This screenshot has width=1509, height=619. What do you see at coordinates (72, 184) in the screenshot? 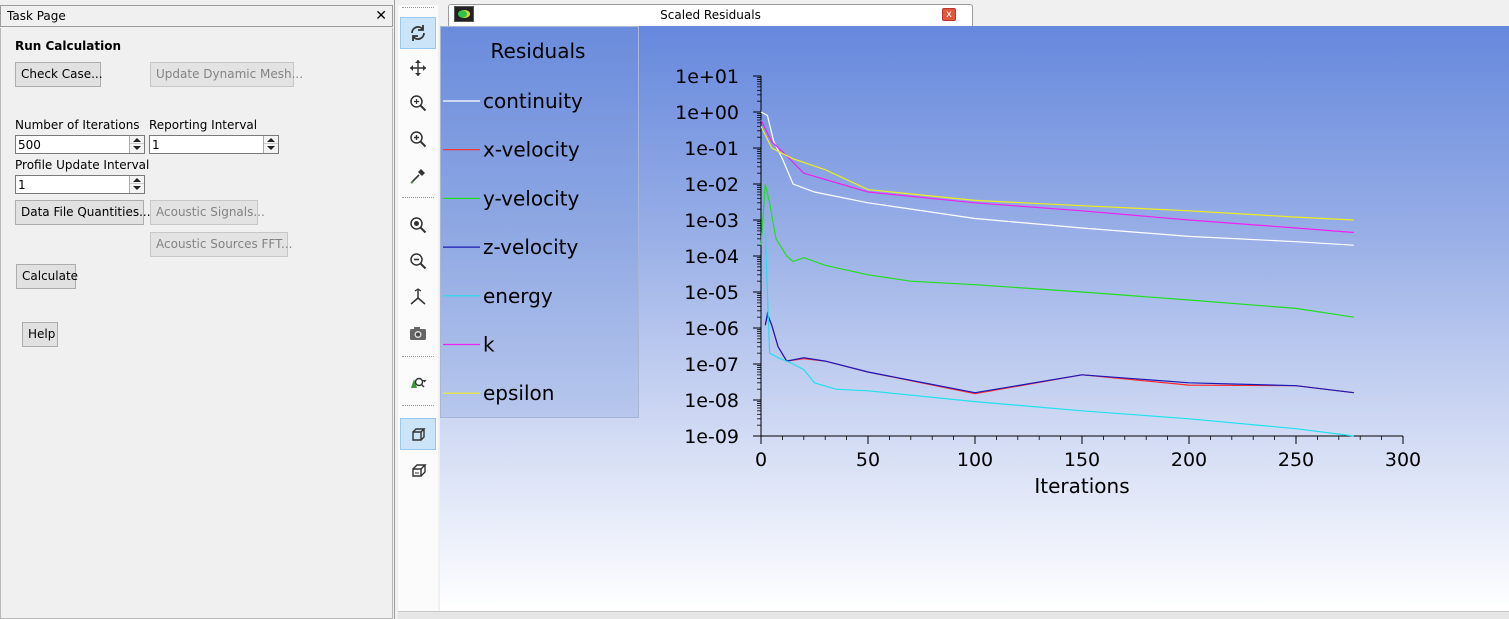
I see `profile-update-input` at bounding box center [72, 184].